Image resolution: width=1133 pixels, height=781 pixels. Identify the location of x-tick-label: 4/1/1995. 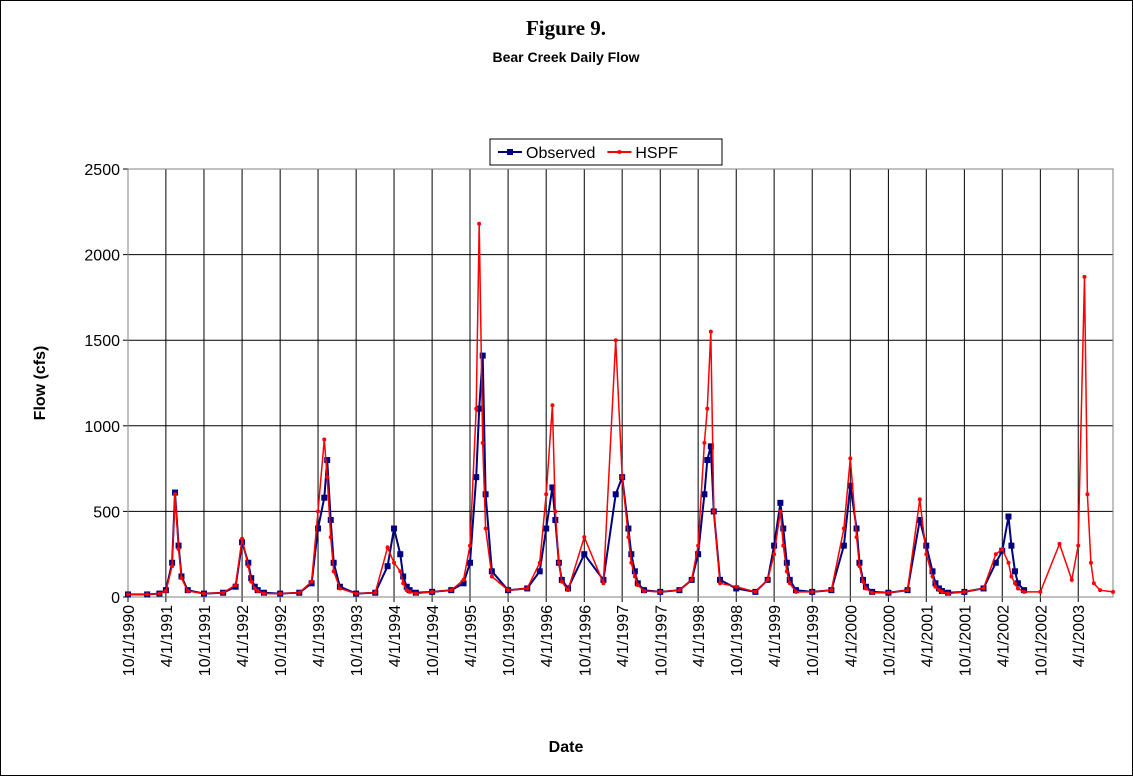
(471, 636).